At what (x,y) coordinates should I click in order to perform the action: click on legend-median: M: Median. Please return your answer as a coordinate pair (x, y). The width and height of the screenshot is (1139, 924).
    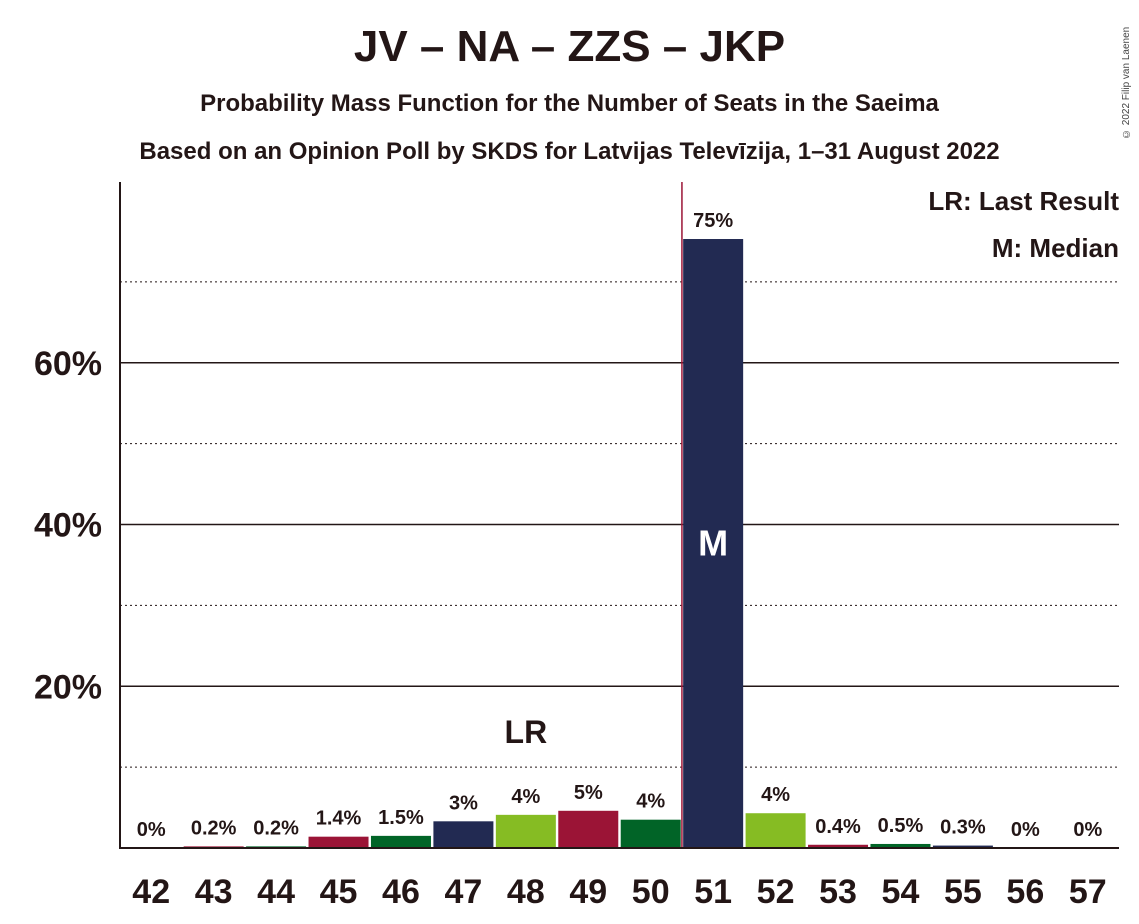
    Looking at the image, I should click on (1055, 248).